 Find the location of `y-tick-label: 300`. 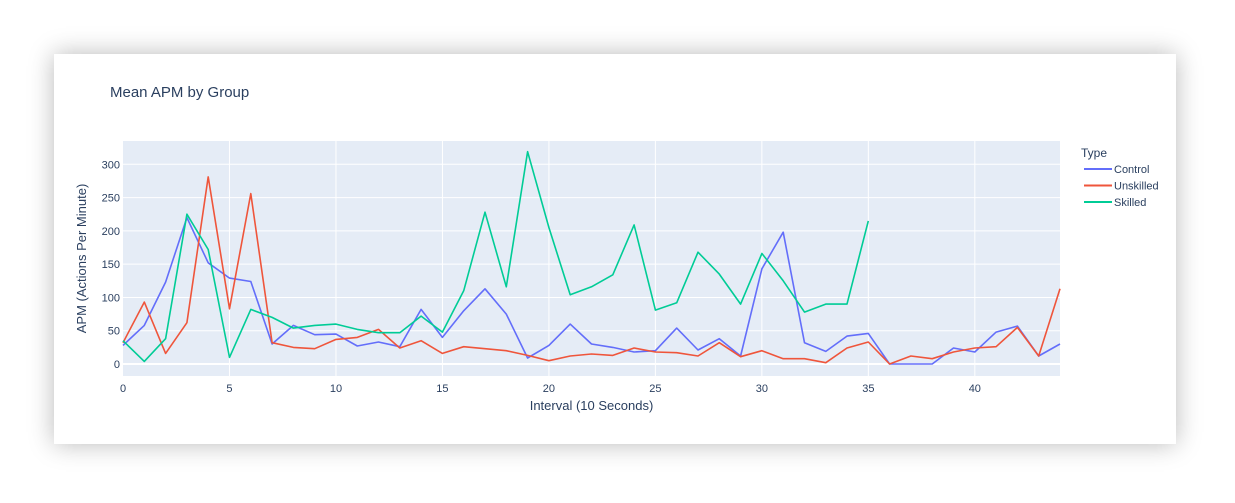

y-tick-label: 300 is located at coordinates (111, 165).